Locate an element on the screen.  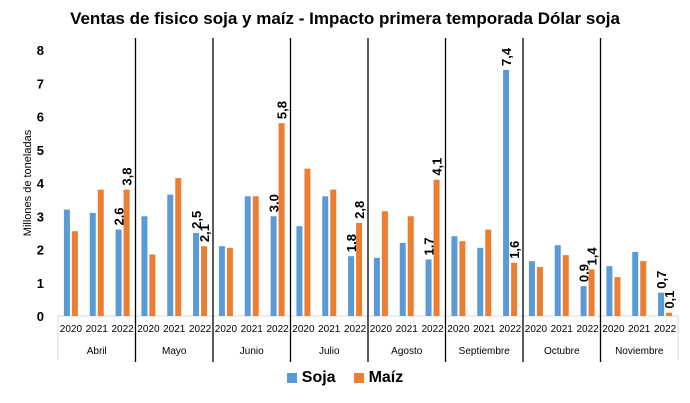
data-label: 3,8 is located at coordinates (127, 177).